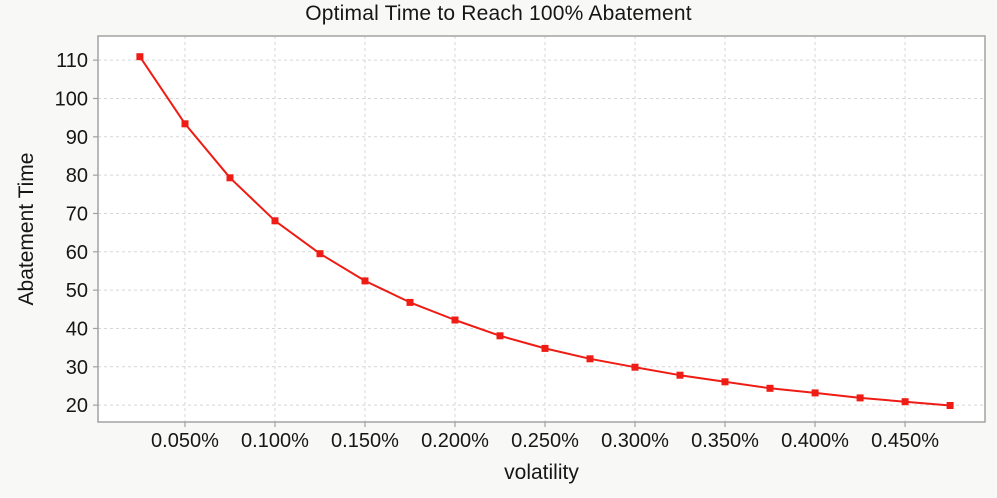 This screenshot has width=997, height=498. I want to click on x-tick-label: 0.450%, so click(905, 441).